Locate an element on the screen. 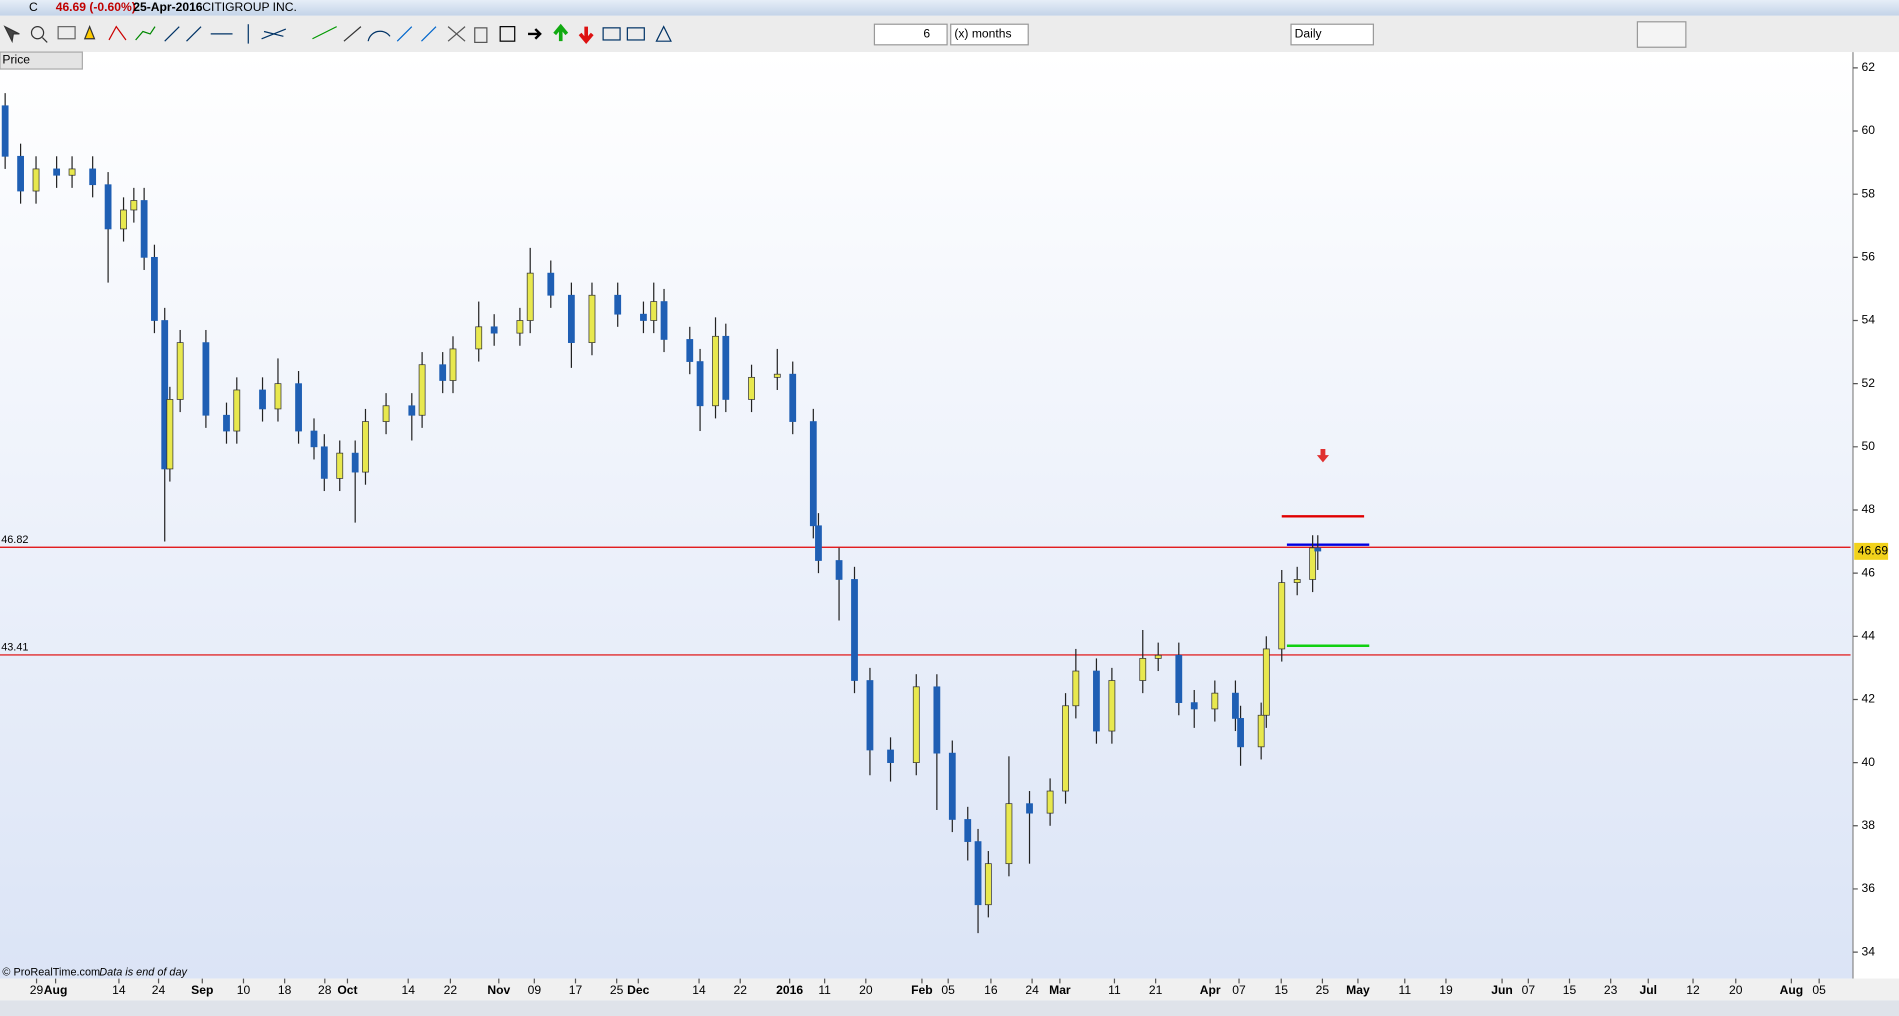 The image size is (1899, 1016). indicator-button is located at coordinates (1661, 34).